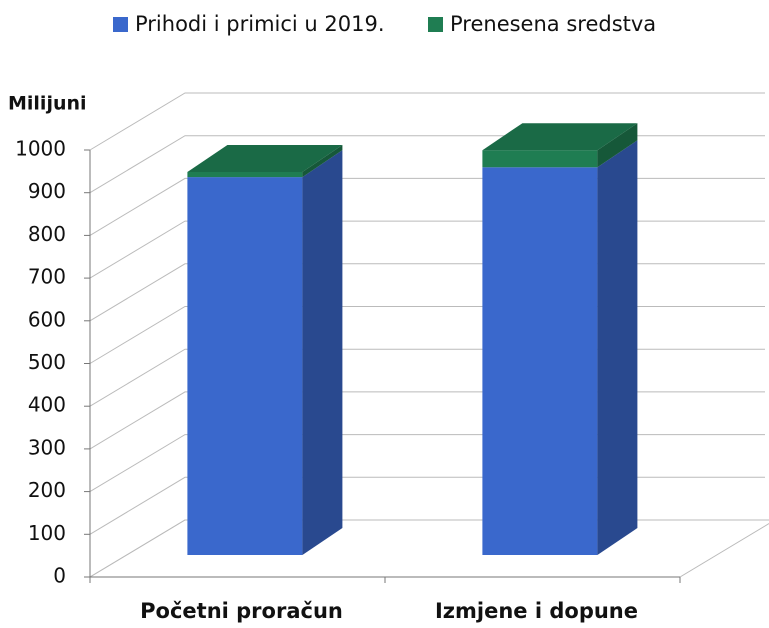 This screenshot has width=769, height=628. What do you see at coordinates (260, 24) in the screenshot?
I see `legend-label: Prihodi i primici u 2019.` at bounding box center [260, 24].